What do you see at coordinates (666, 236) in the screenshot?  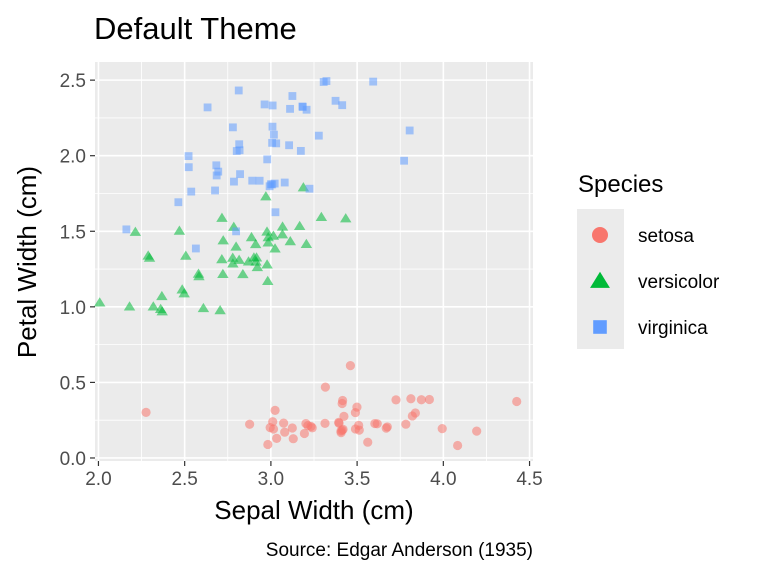 I see `legend-label-setosa: setosa` at bounding box center [666, 236].